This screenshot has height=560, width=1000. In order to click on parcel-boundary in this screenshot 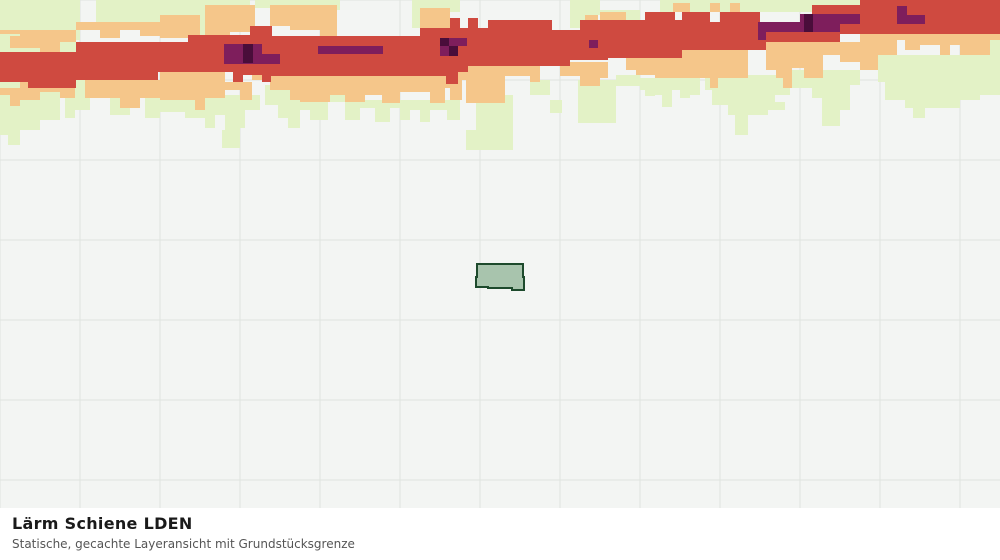, I will do `click(500, 277)`.